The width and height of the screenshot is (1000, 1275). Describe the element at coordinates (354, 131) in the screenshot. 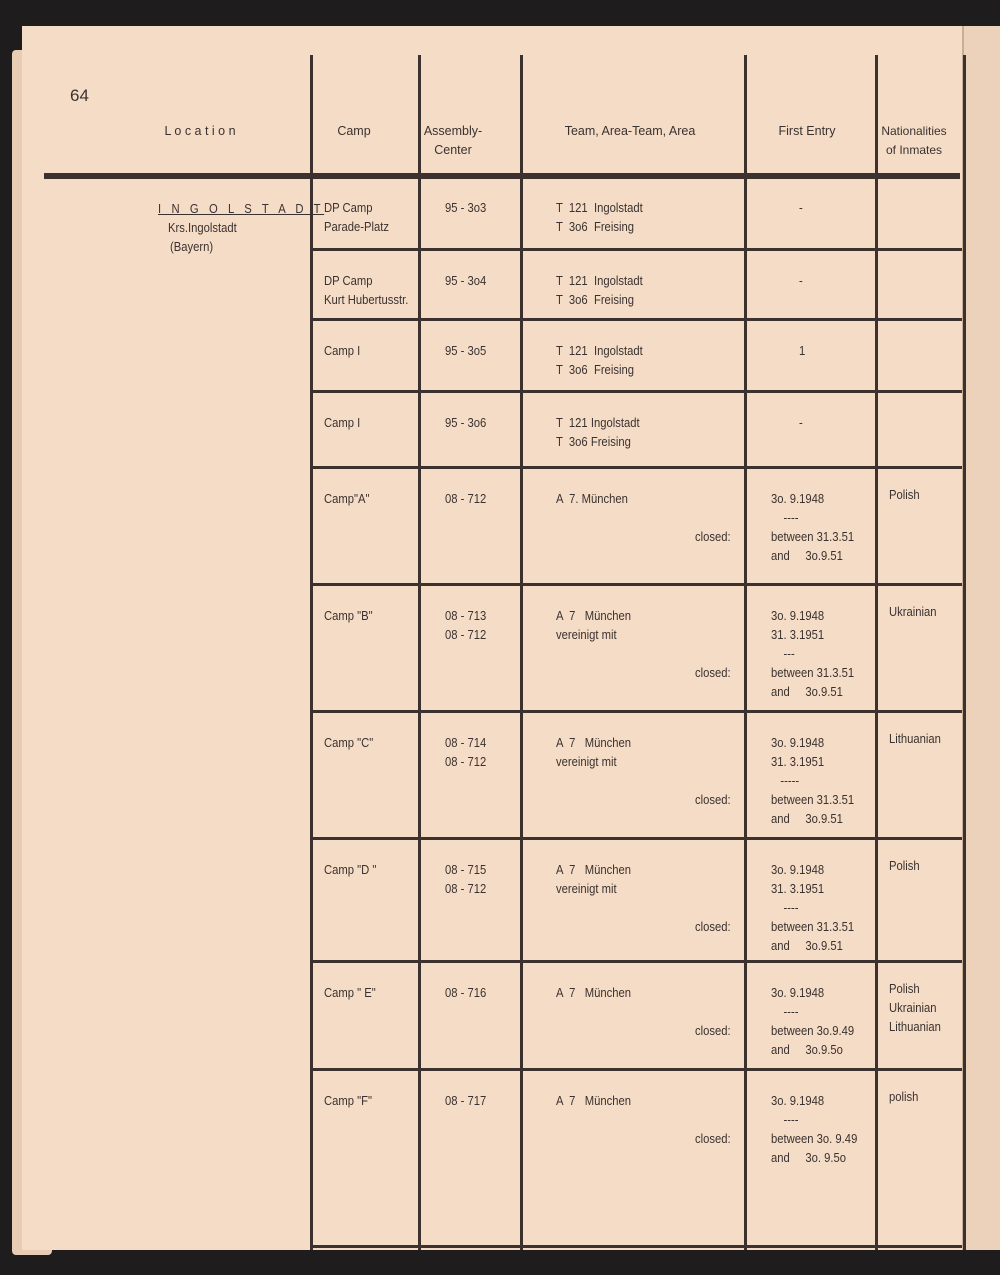

I see `header-camp: Camp` at that location.